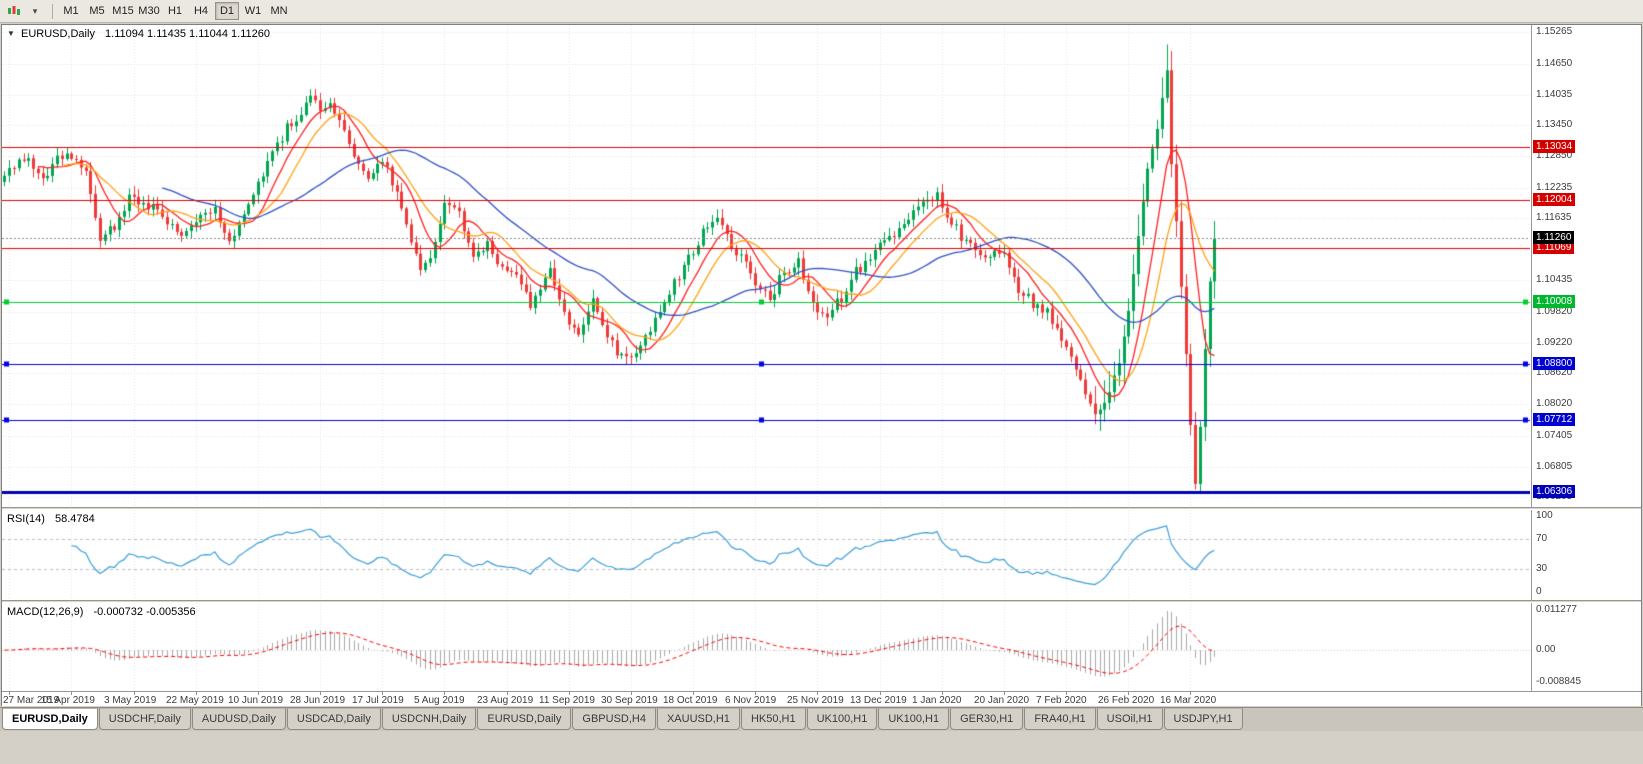 Image resolution: width=1643 pixels, height=764 pixels. I want to click on timeframe-button-H4: H4, so click(201, 11).